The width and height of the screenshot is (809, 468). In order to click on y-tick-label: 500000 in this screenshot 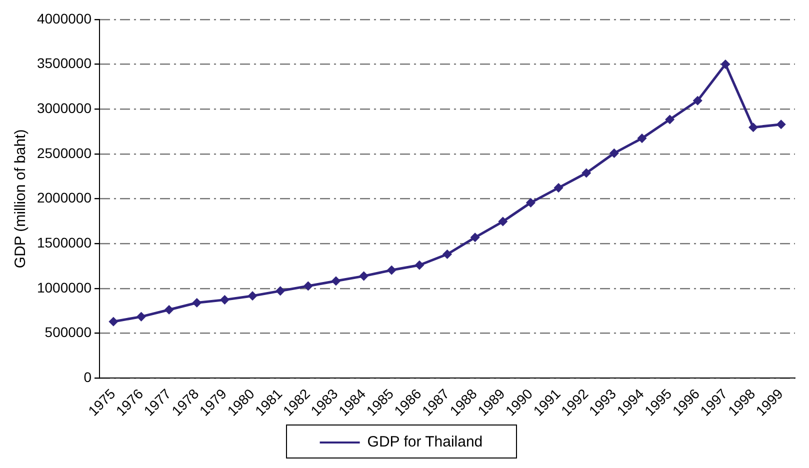, I will do `click(68, 332)`.